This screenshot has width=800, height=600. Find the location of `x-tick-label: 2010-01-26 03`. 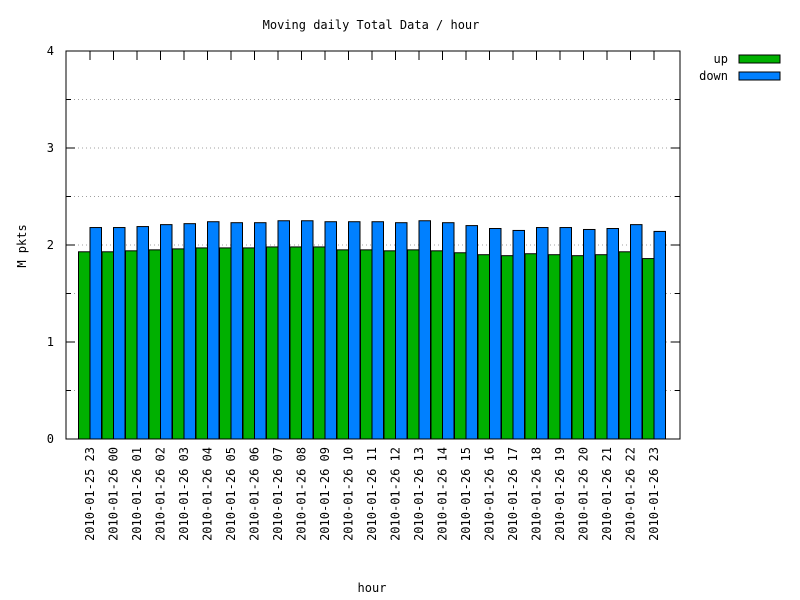

x-tick-label: 2010-01-26 03 is located at coordinates (184, 494).